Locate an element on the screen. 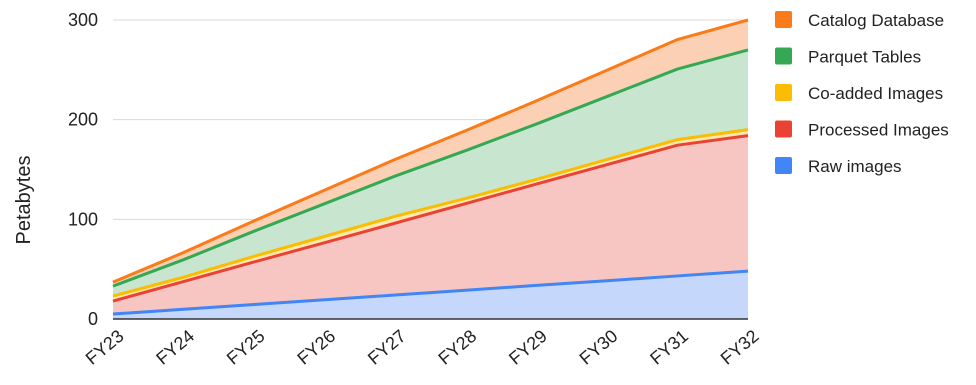 The image size is (976, 385). x-tick-label: FY29 is located at coordinates (528, 347).